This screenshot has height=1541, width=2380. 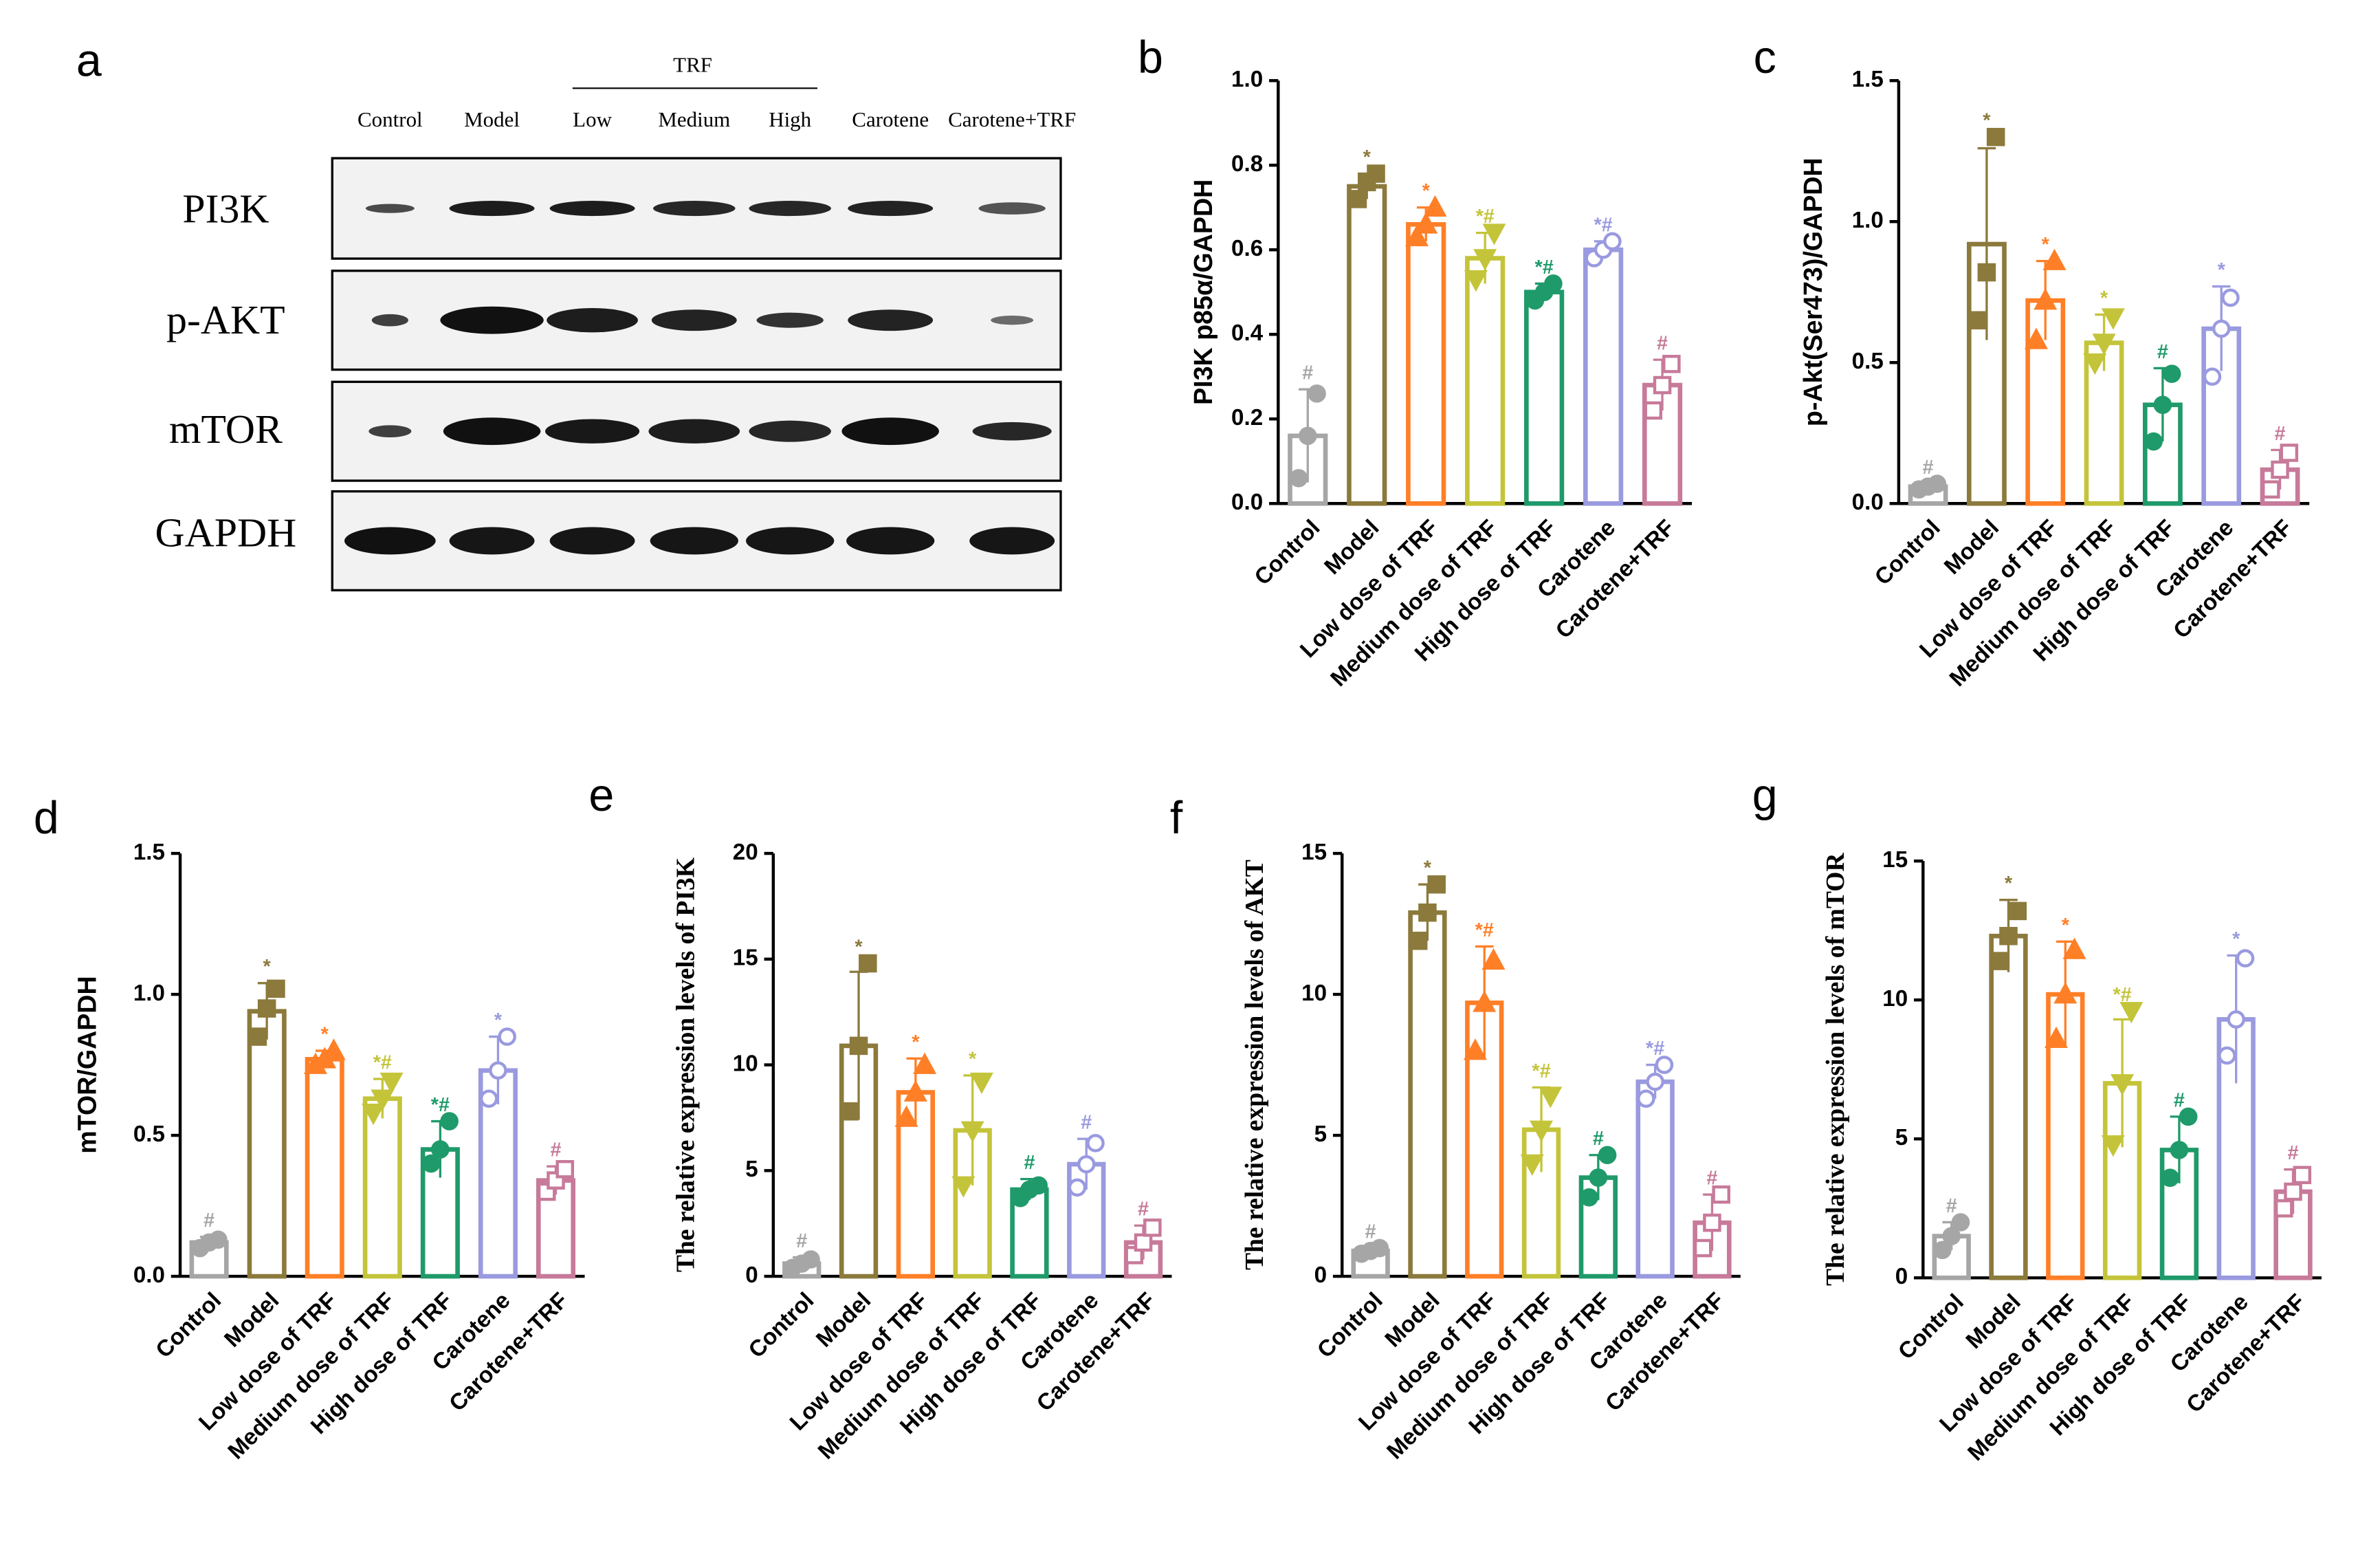 I want to click on lane-label: Model, so click(x=492, y=119).